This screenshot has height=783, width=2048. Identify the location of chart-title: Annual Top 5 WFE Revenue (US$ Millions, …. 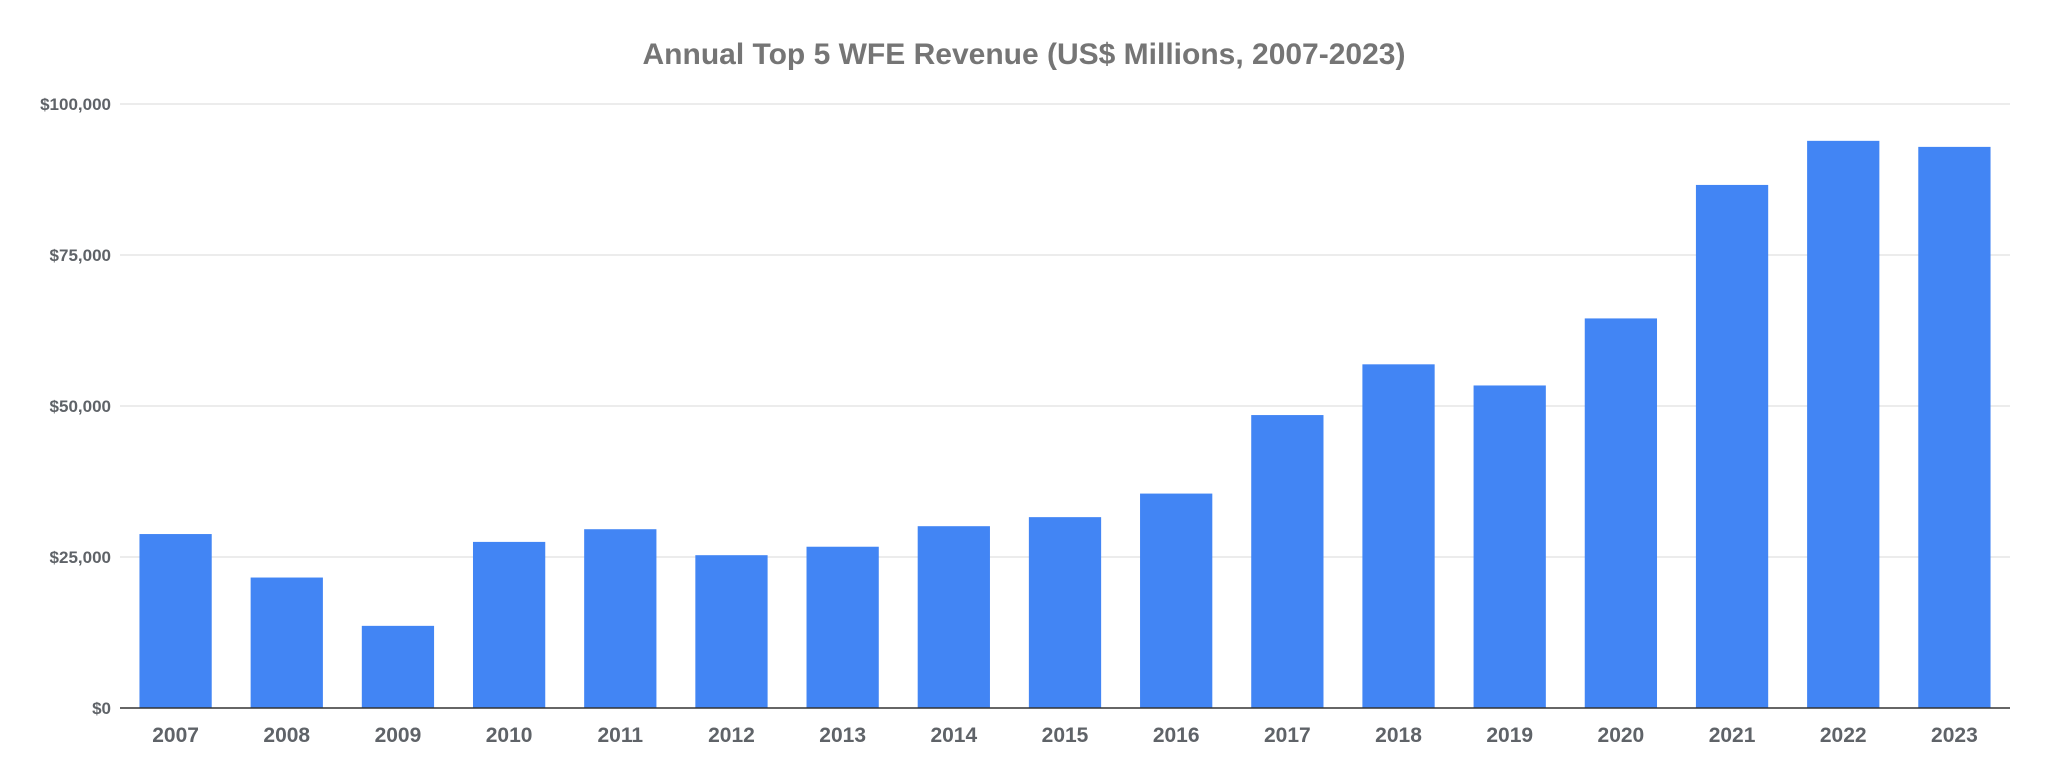
(1024, 54).